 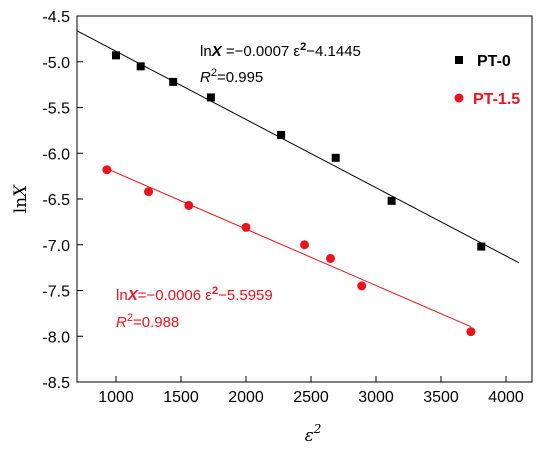 What do you see at coordinates (245, 295) in the screenshot?
I see `equation-pt15-tail: −5.5959` at bounding box center [245, 295].